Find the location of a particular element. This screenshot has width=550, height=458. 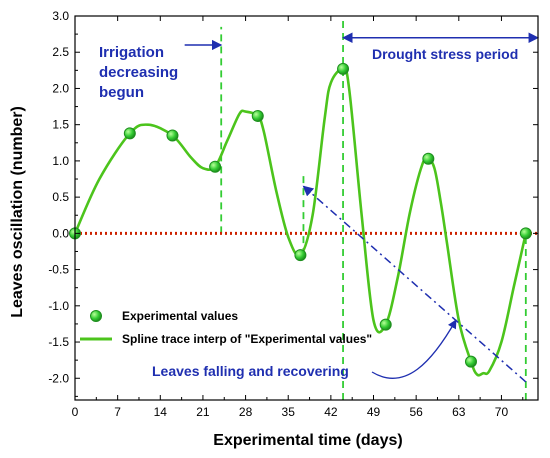

y-tick-label: -2.0 is located at coordinates (58, 378).